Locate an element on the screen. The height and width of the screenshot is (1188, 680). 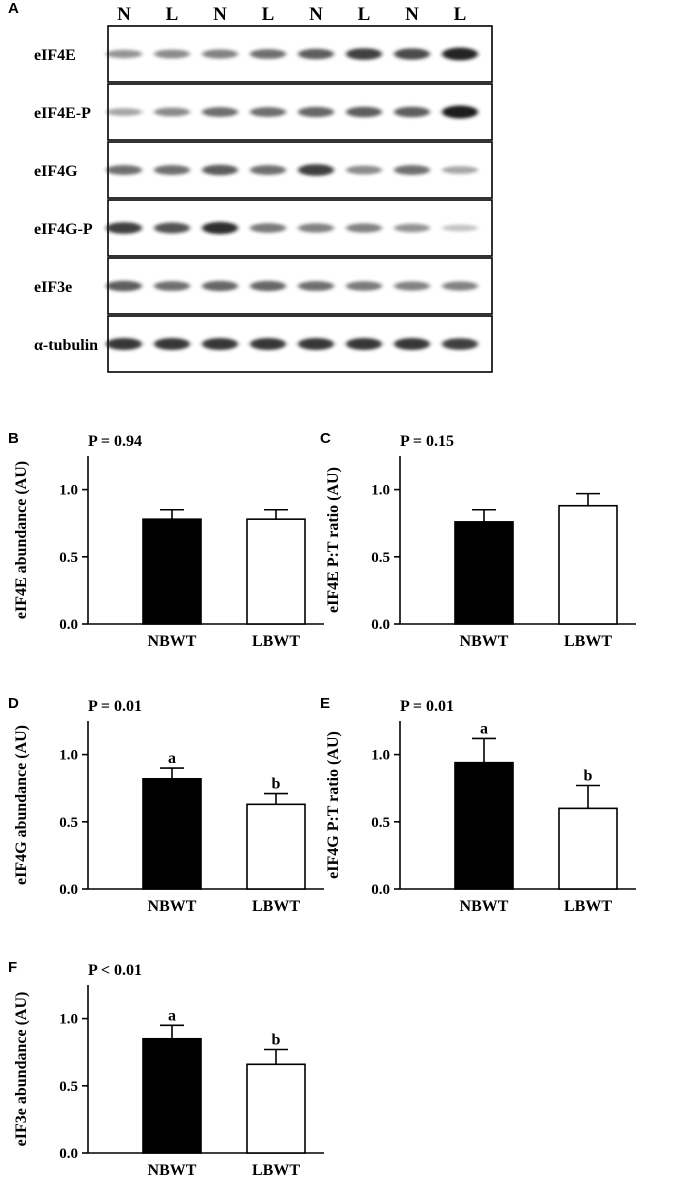
band-row2-lane5 is located at coordinates (316, 112).